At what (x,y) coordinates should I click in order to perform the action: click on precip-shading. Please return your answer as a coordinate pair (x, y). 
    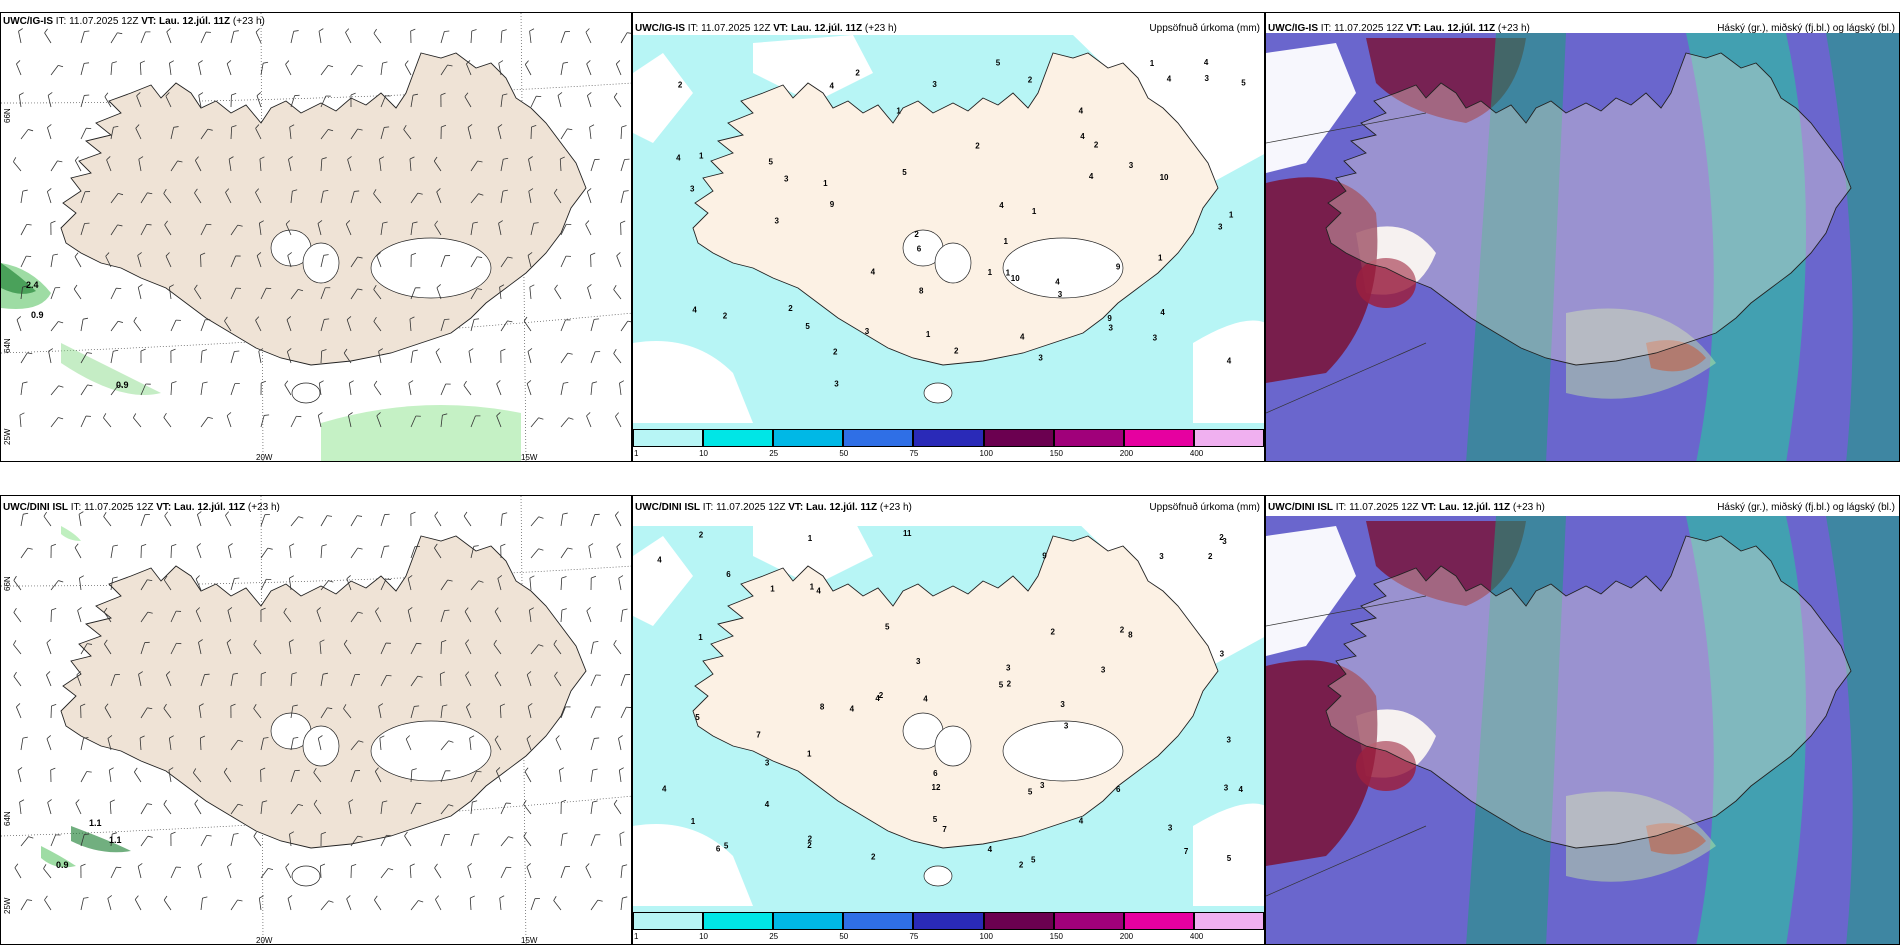
    Looking at the image, I should click on (86, 697).